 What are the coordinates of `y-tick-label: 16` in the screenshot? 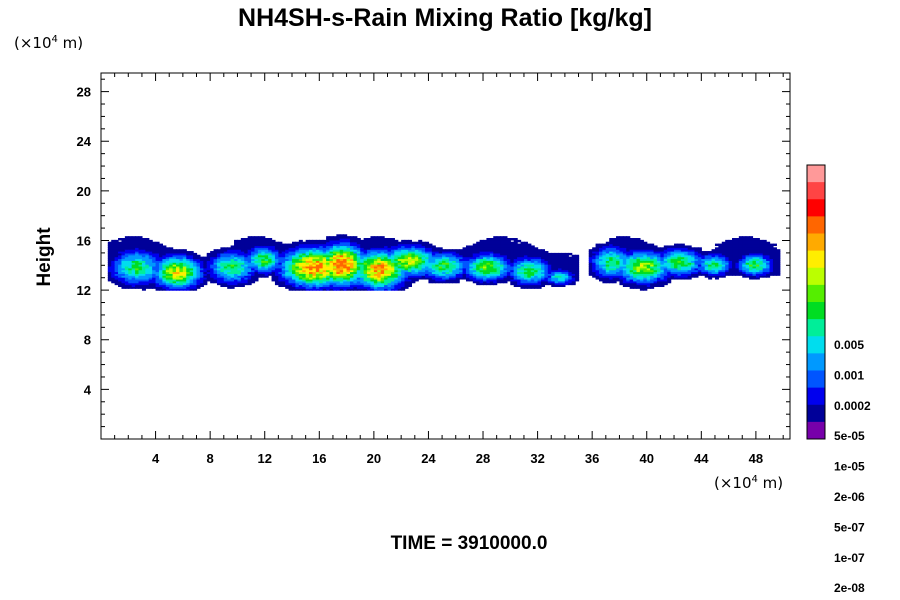 It's located at (84, 240).